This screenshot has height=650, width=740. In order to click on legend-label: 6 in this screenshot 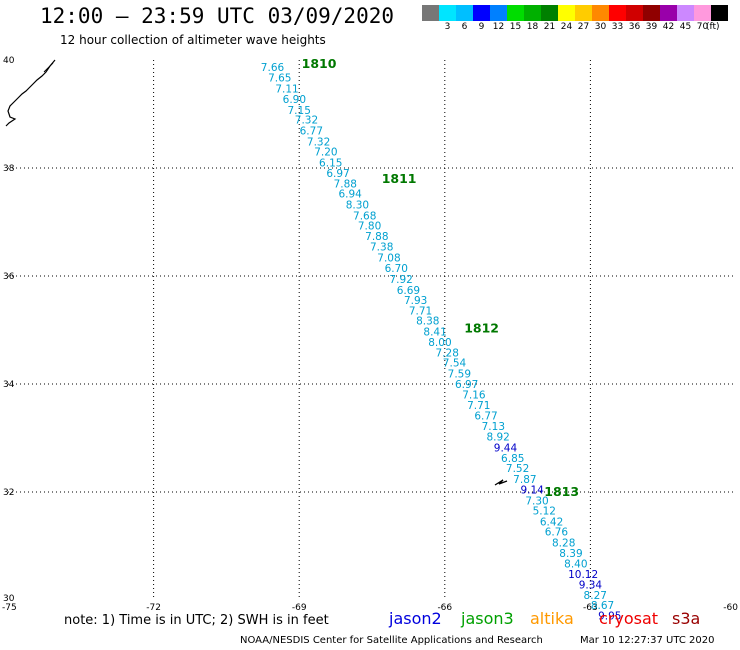, I will do `click(464, 27)`.